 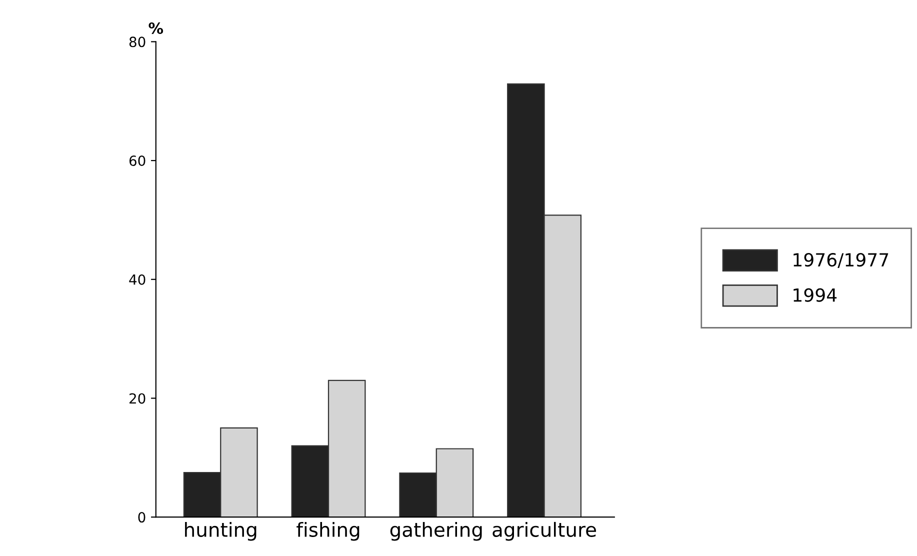 I want to click on y-tick-label: 60, so click(x=137, y=161).